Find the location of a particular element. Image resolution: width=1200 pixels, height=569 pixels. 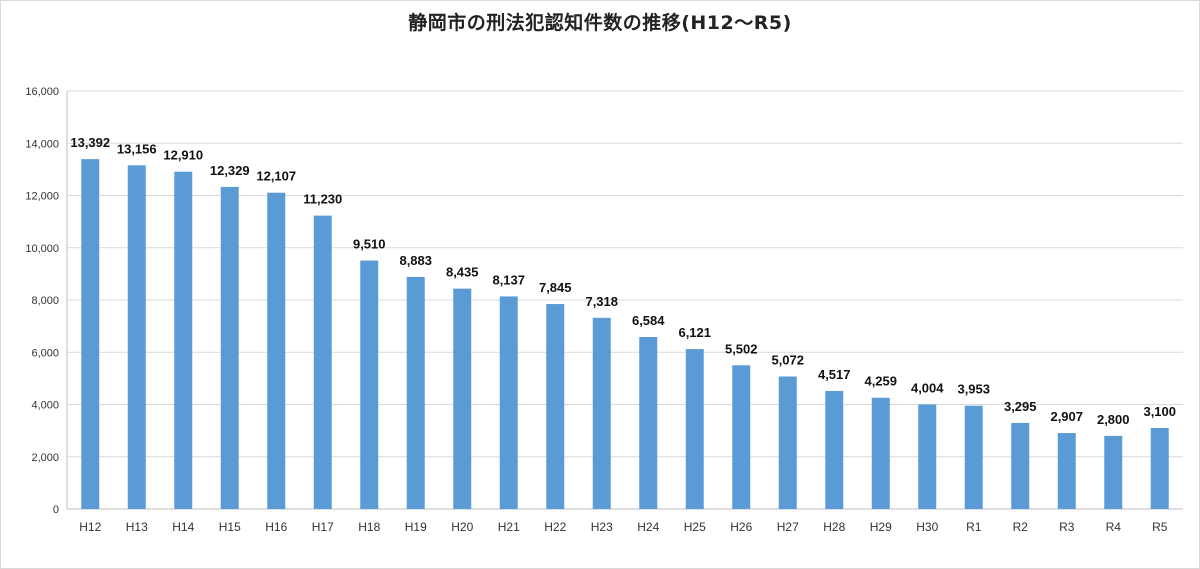

x-tick-label: H24 is located at coordinates (648, 527).